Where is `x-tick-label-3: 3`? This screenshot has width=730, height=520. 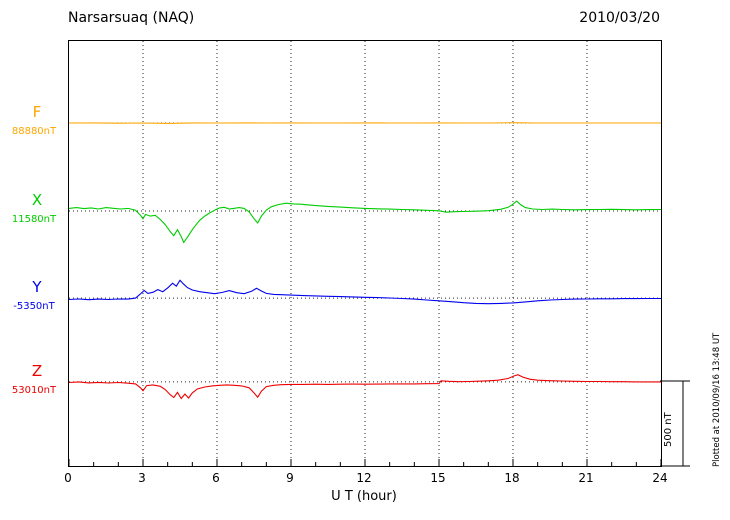
x-tick-label-3: 3 is located at coordinates (142, 478).